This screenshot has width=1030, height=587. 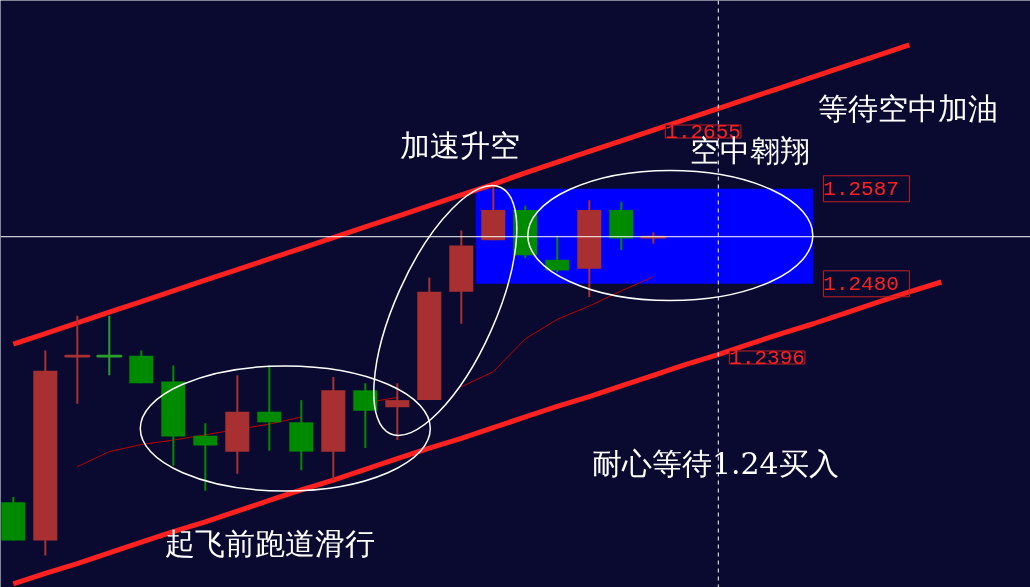 I want to click on annotation: 起飞前跑道滑行, so click(x=270, y=543).